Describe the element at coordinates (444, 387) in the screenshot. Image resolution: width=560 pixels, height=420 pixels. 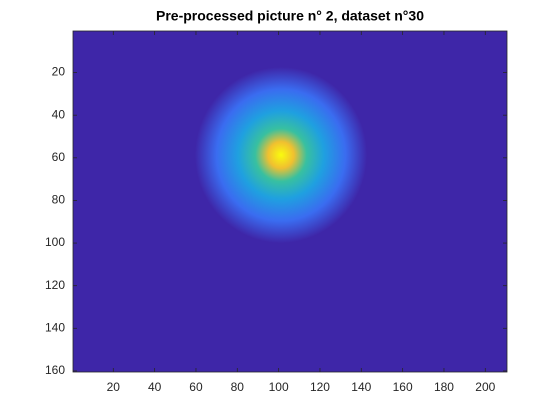
I see `x-tick-label: 180` at that location.